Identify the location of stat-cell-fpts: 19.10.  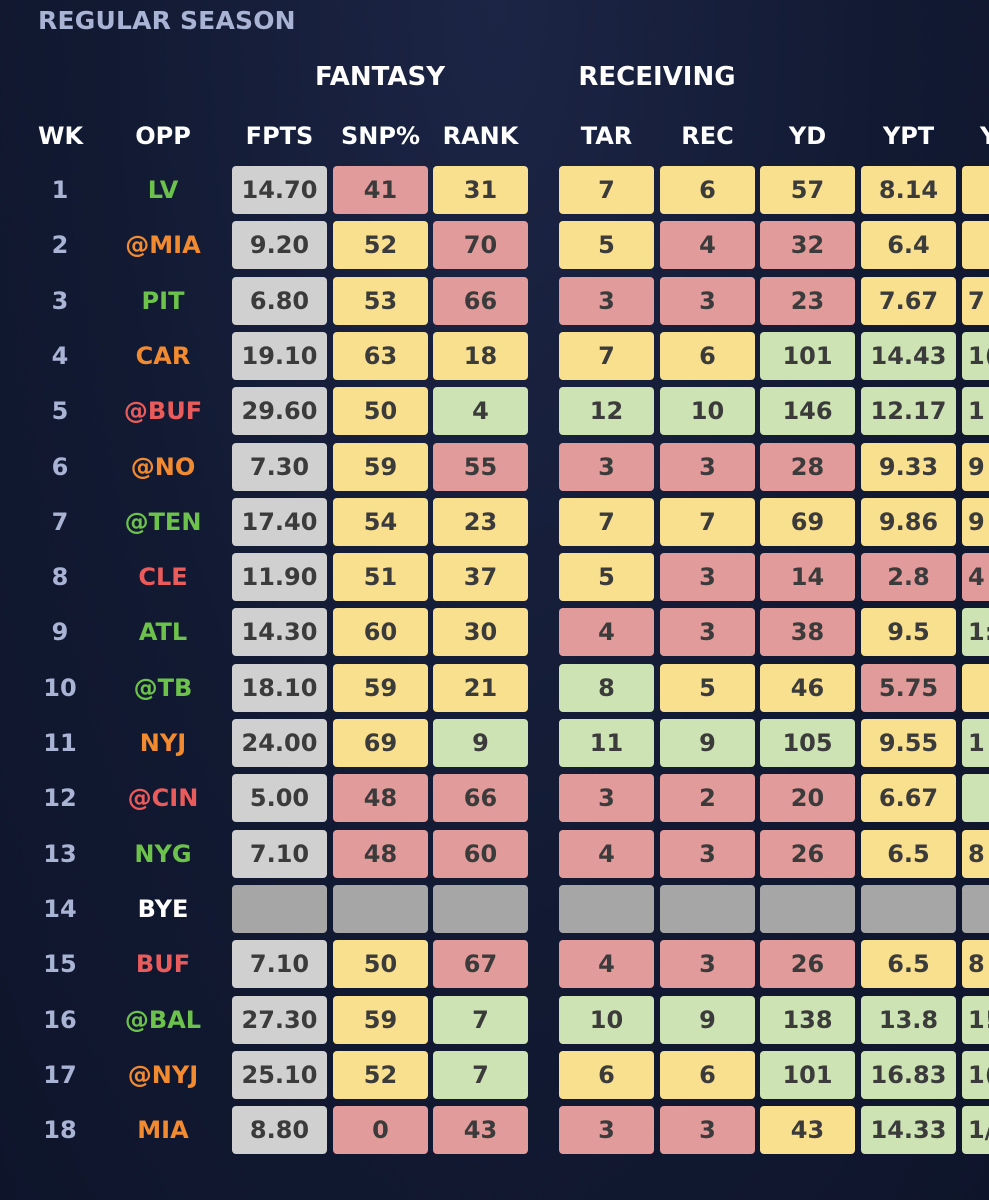
(279, 356).